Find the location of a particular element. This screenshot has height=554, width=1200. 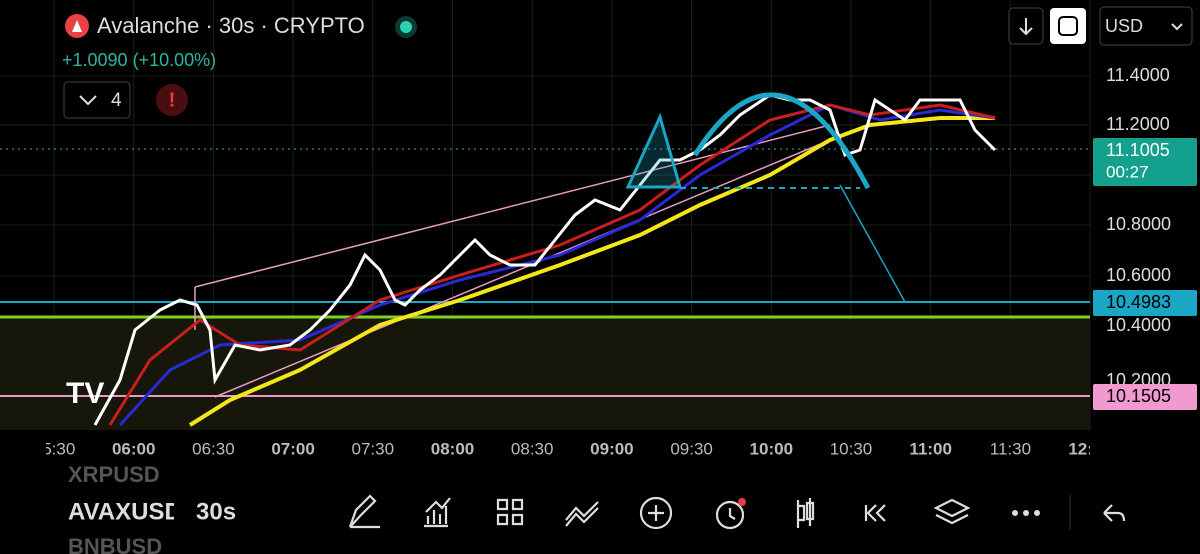

time-label: 08:30 is located at coordinates (532, 448).